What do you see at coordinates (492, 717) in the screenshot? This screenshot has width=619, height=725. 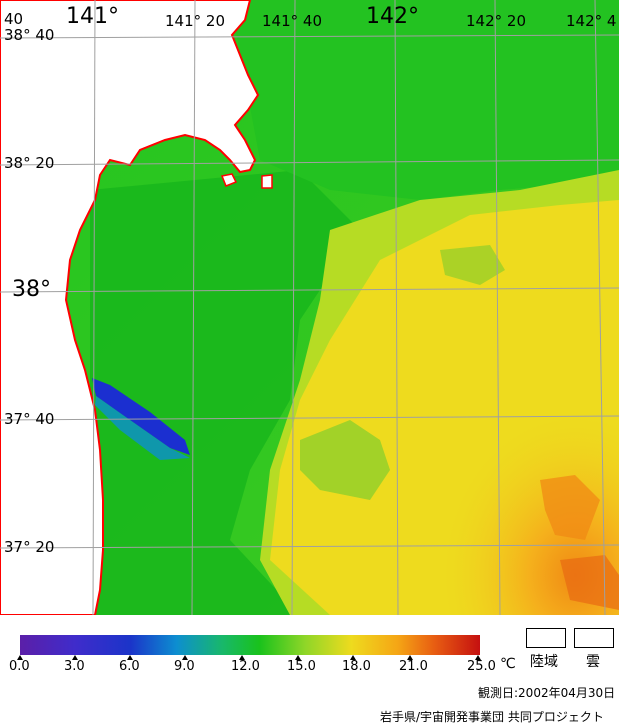 I see `project-credit: 岩手県/宇宙開発事業団 共同プロジェクト` at bounding box center [492, 717].